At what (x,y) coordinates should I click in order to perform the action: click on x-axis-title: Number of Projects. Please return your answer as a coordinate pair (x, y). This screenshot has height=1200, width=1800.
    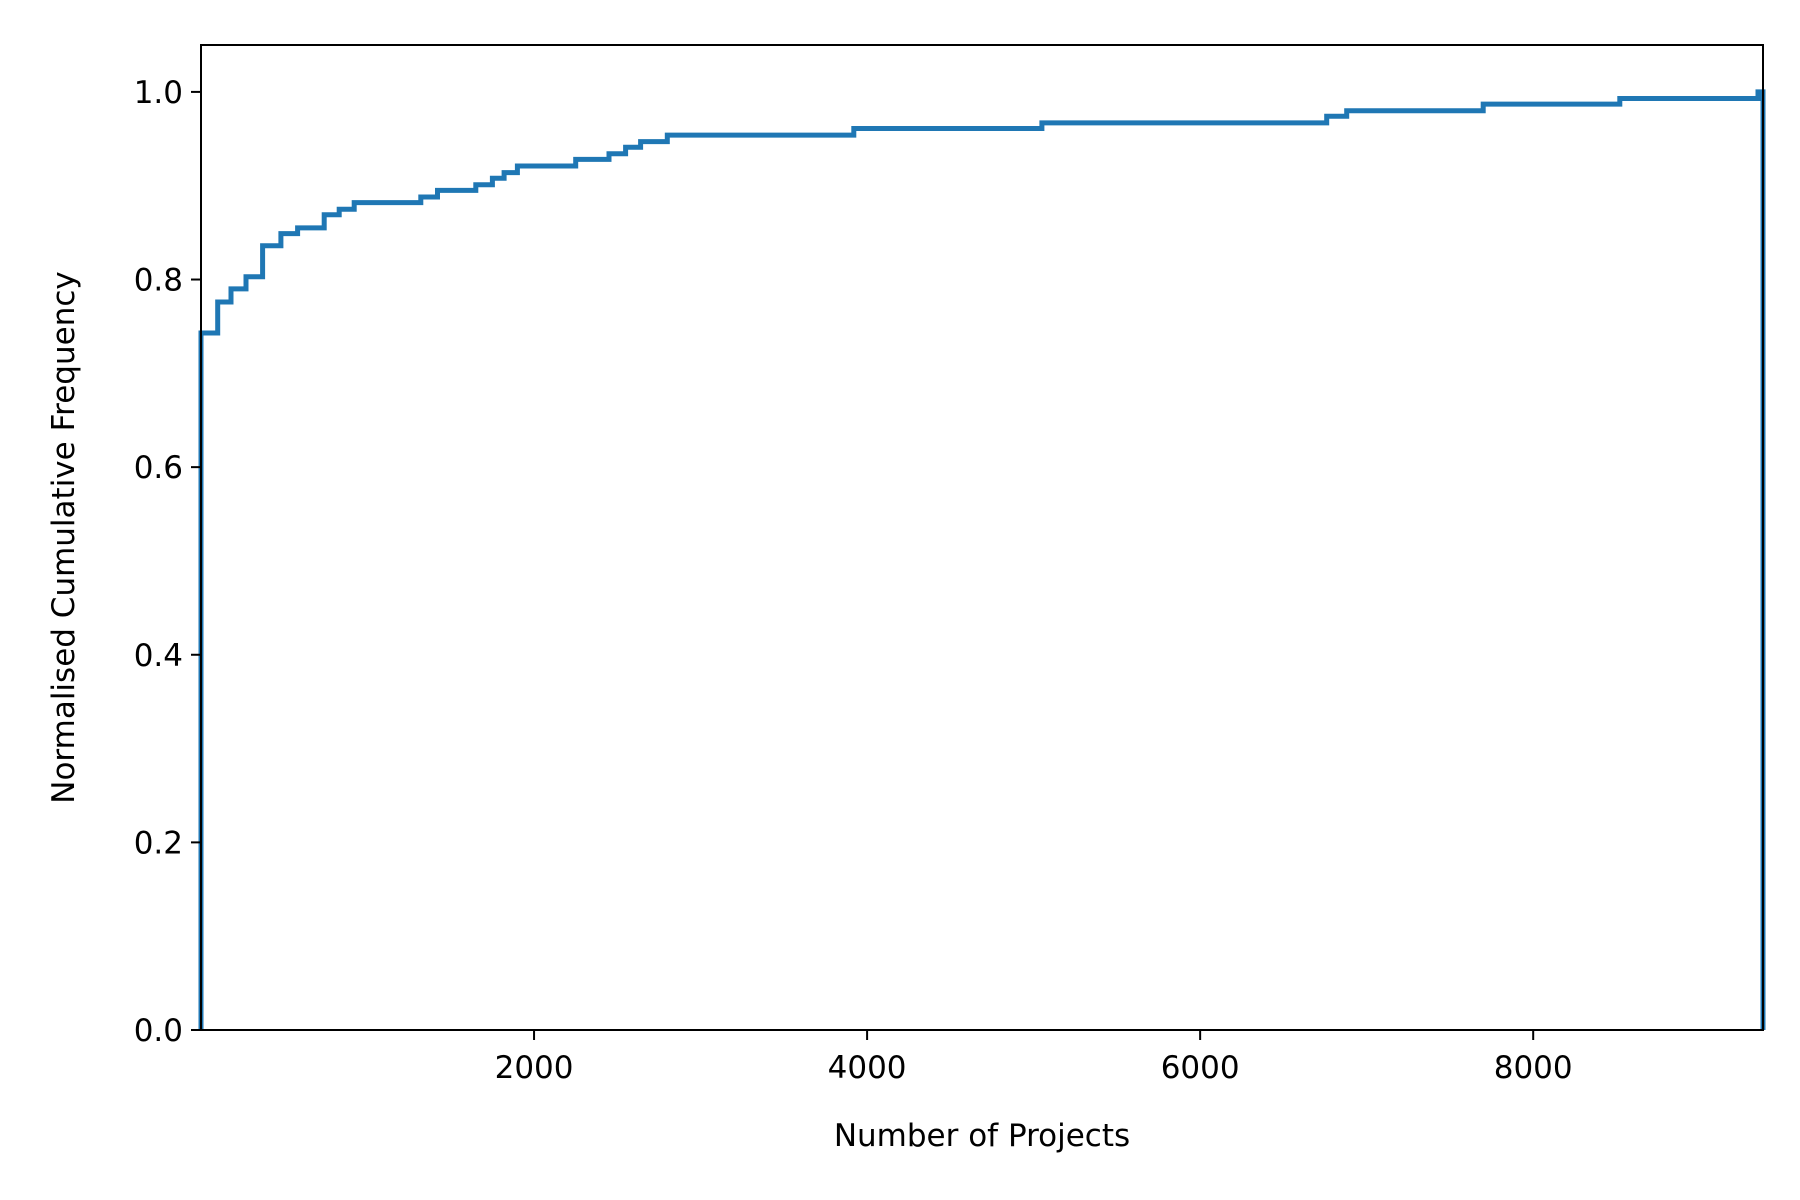
    Looking at the image, I should click on (982, 1136).